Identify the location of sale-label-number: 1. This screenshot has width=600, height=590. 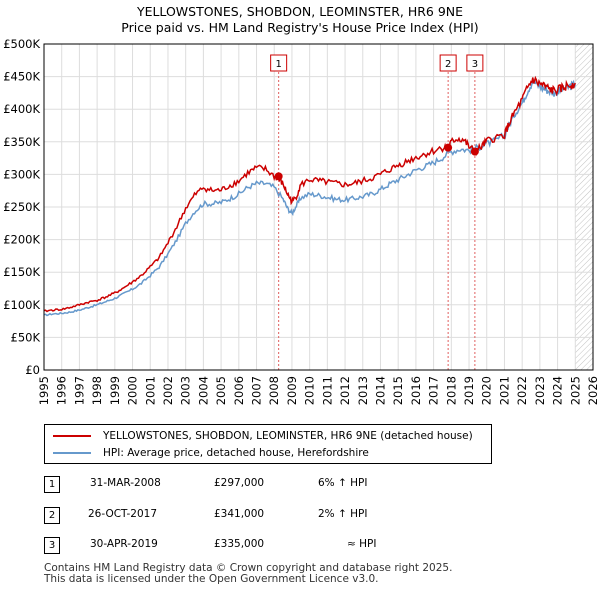
(278, 64).